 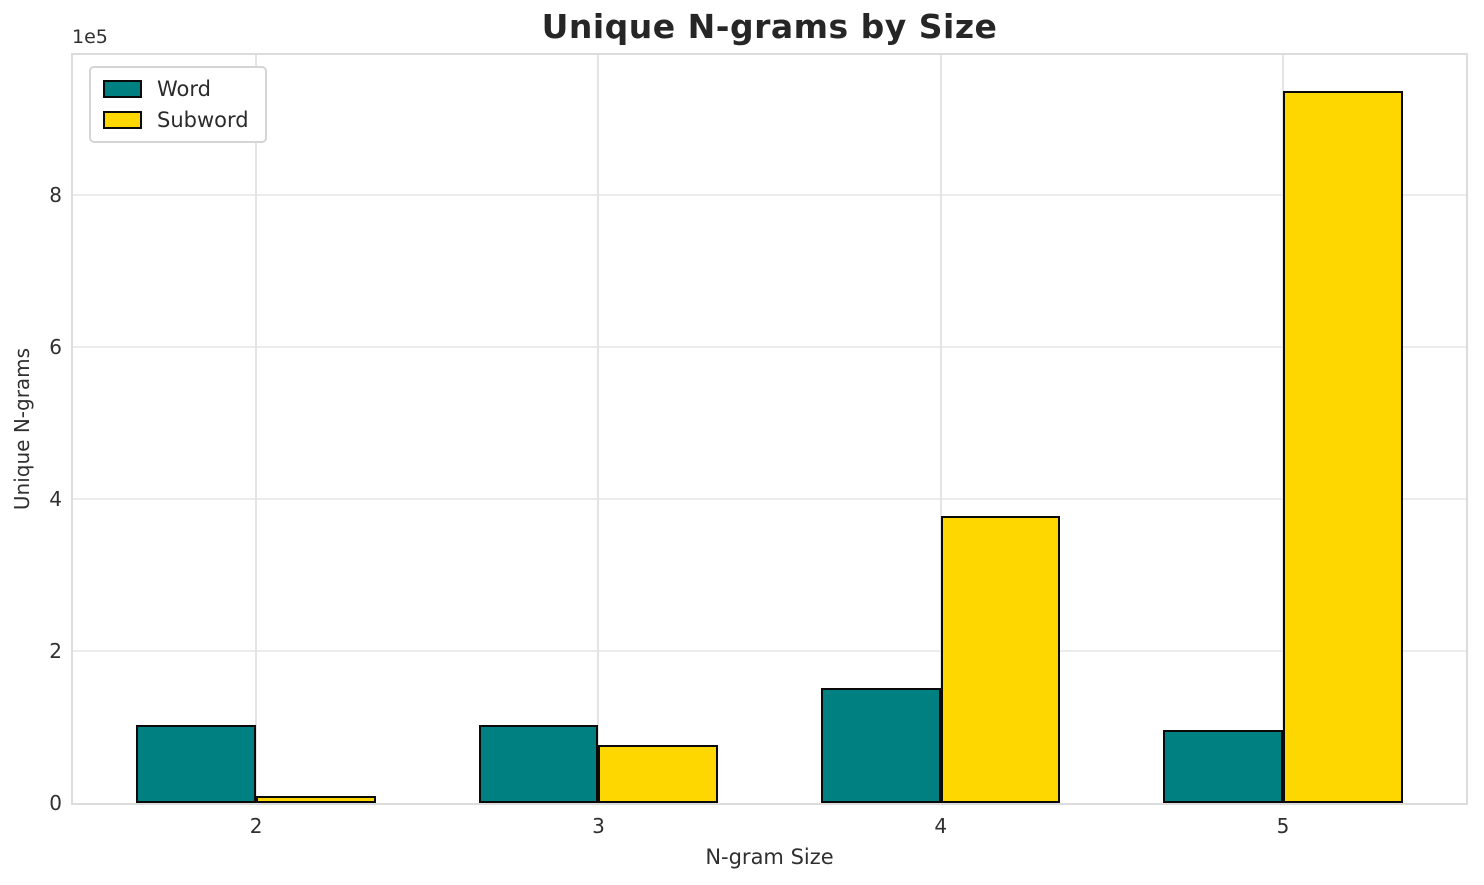 What do you see at coordinates (769, 857) in the screenshot?
I see `x-axis-label: N-gram Size` at bounding box center [769, 857].